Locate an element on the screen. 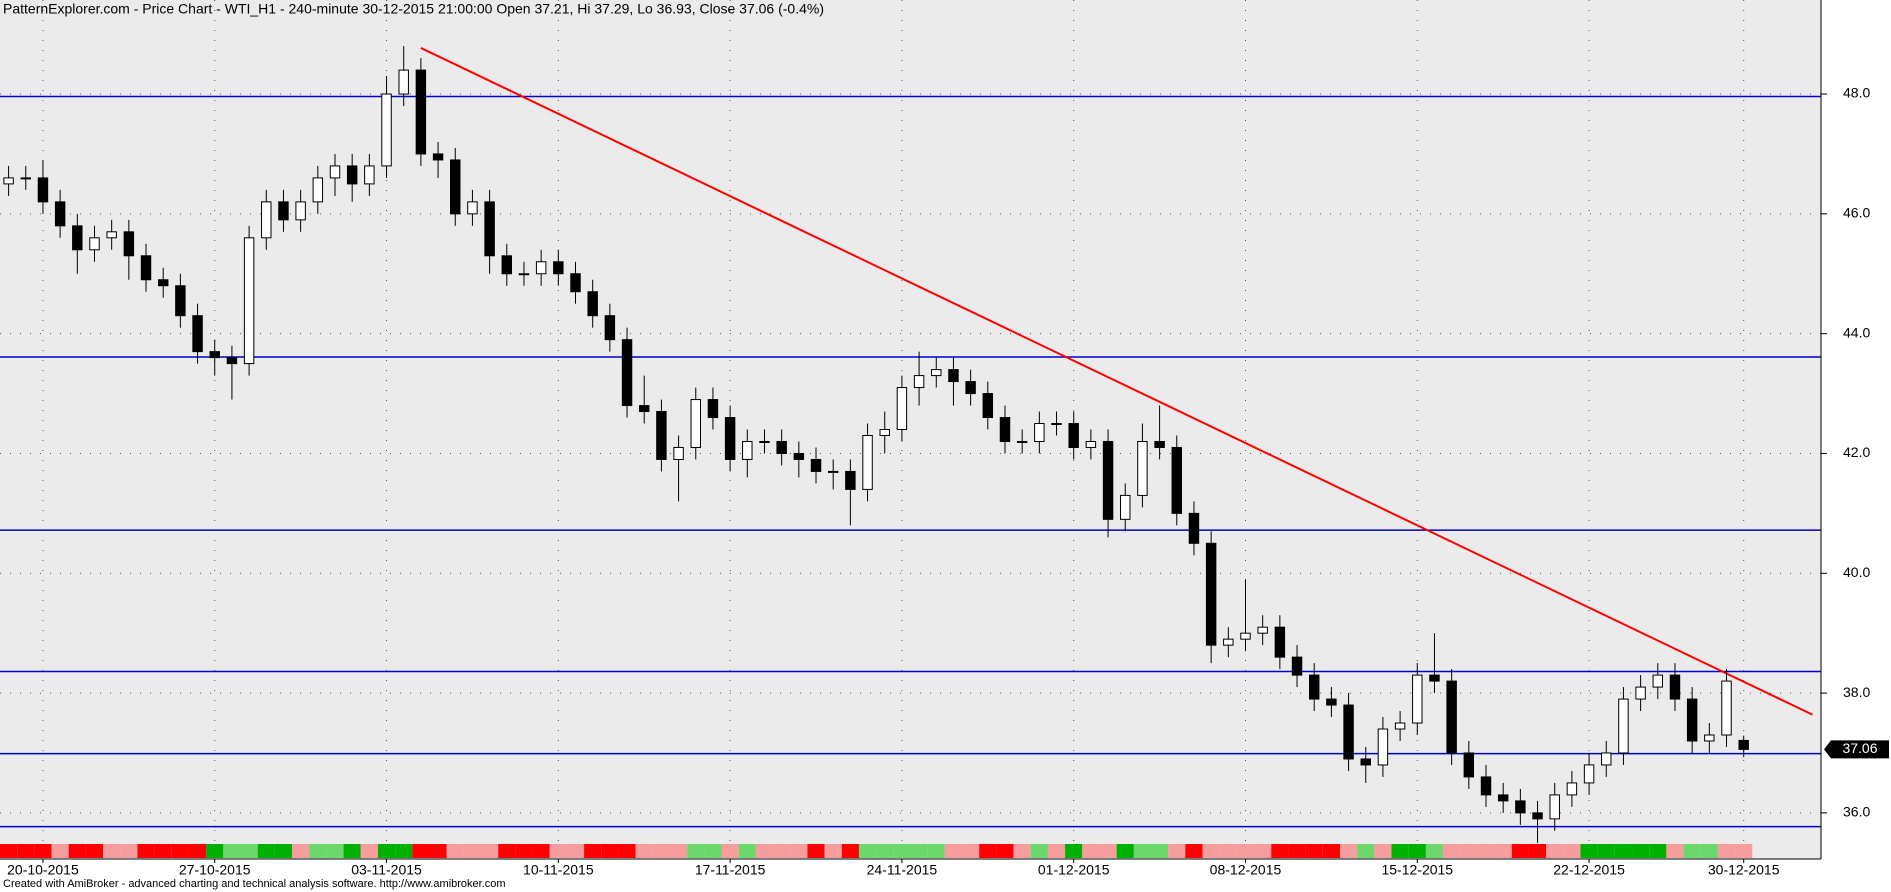  x-tick-label: 20-10-2015 is located at coordinates (43, 870).